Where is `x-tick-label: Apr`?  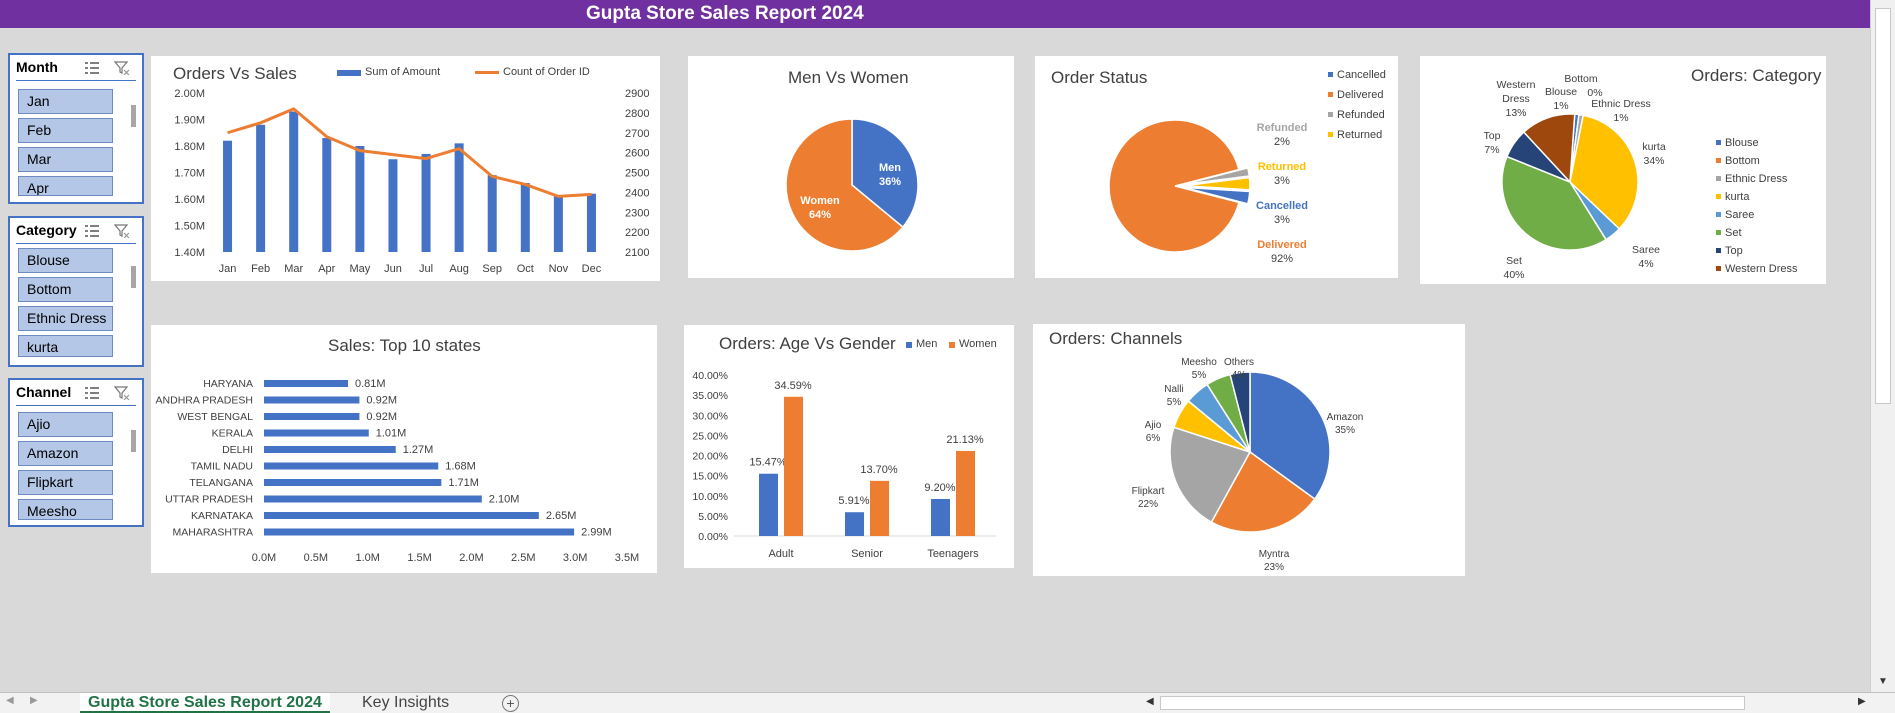 x-tick-label: Apr is located at coordinates (326, 269).